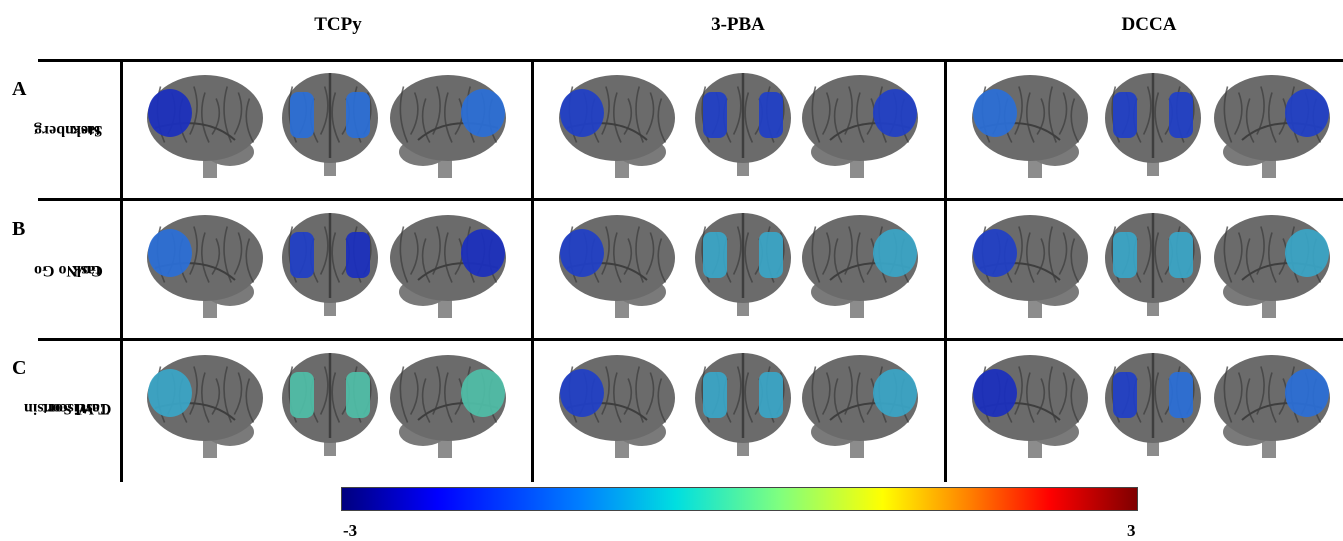 The width and height of the screenshot is (1343, 541). Describe the element at coordinates (739, 499) in the screenshot. I see `colorbar` at that location.